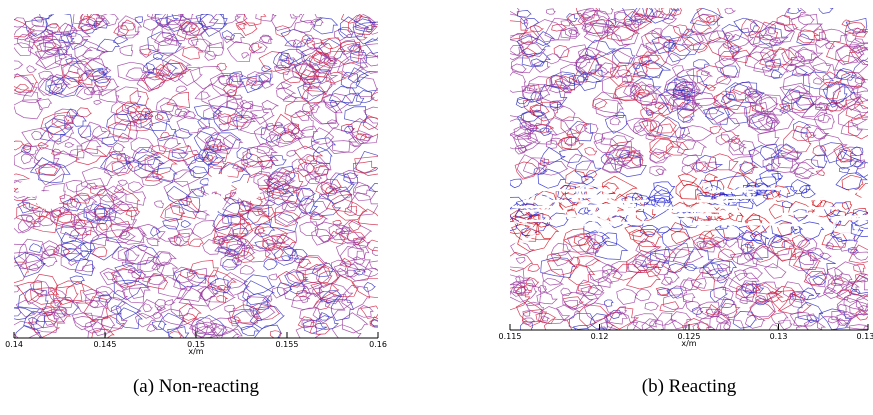 Image resolution: width=873 pixels, height=415 pixels. I want to click on flame-band, so click(626, 201).